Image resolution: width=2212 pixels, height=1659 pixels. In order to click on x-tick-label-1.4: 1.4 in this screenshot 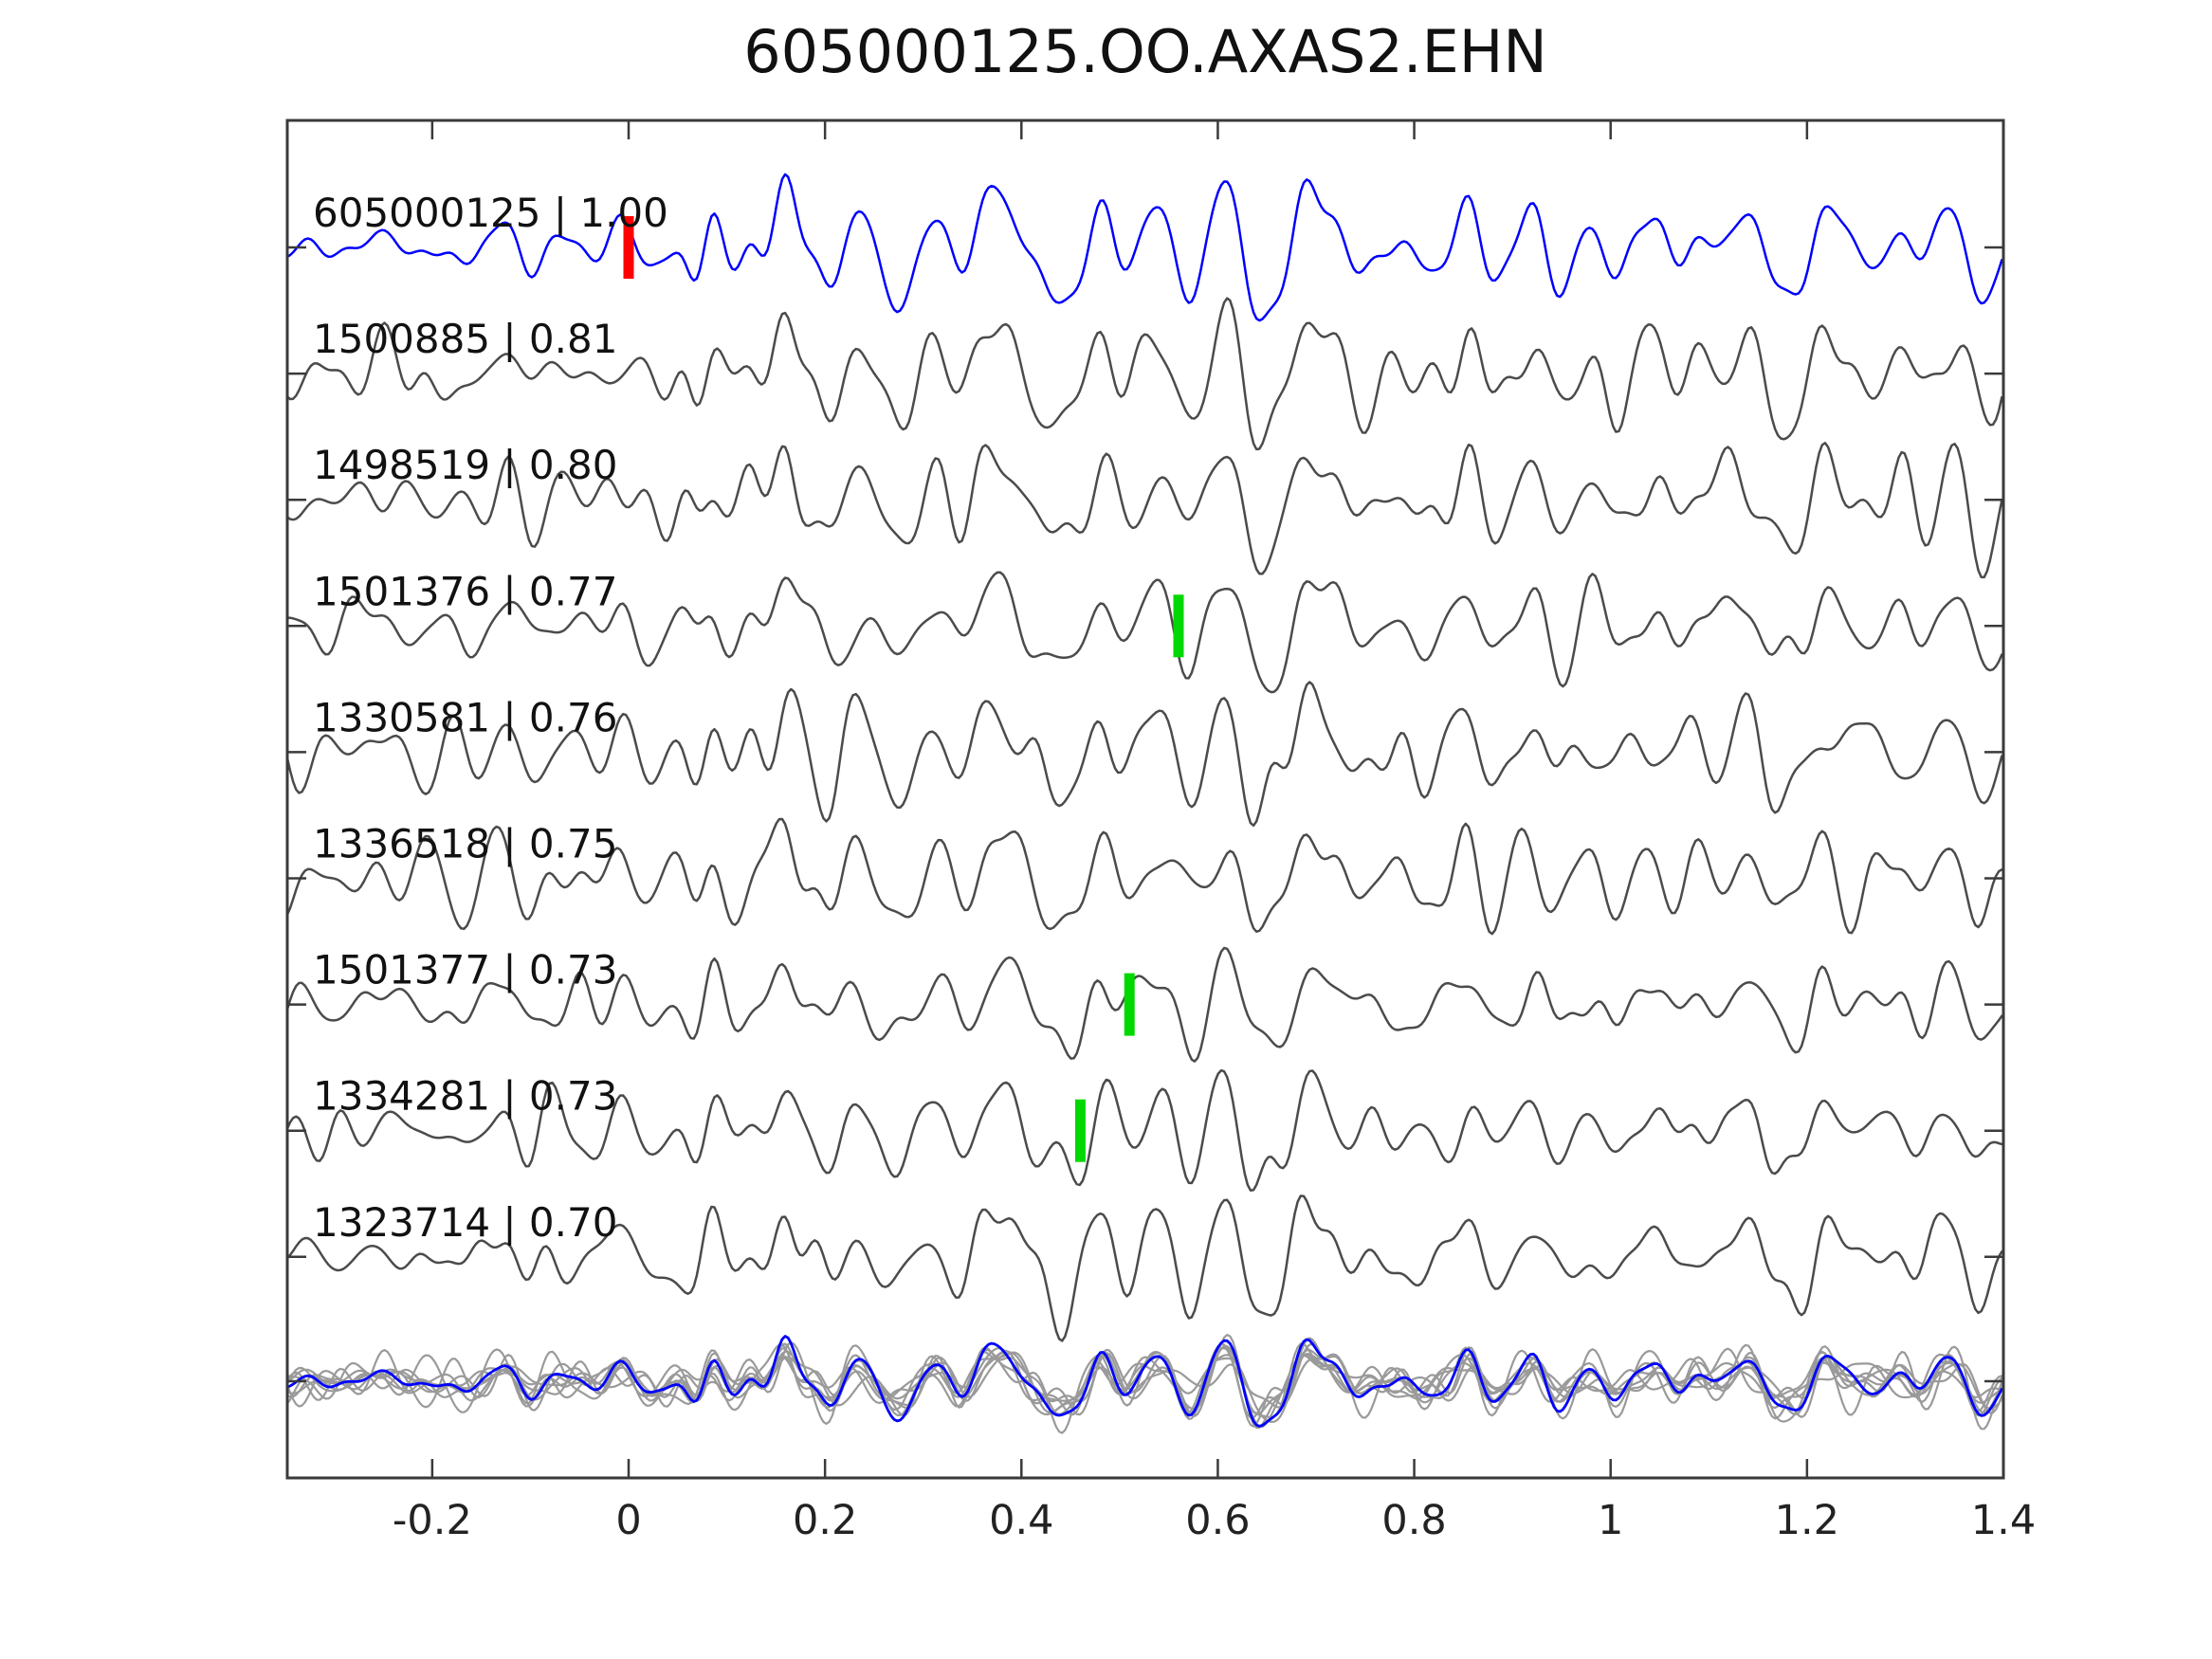, I will do `click(2003, 1520)`.